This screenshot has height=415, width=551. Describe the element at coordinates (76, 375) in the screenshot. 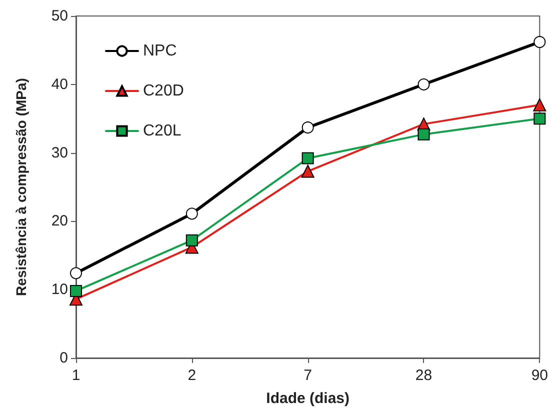

I see `x-tick-label: 1` at that location.